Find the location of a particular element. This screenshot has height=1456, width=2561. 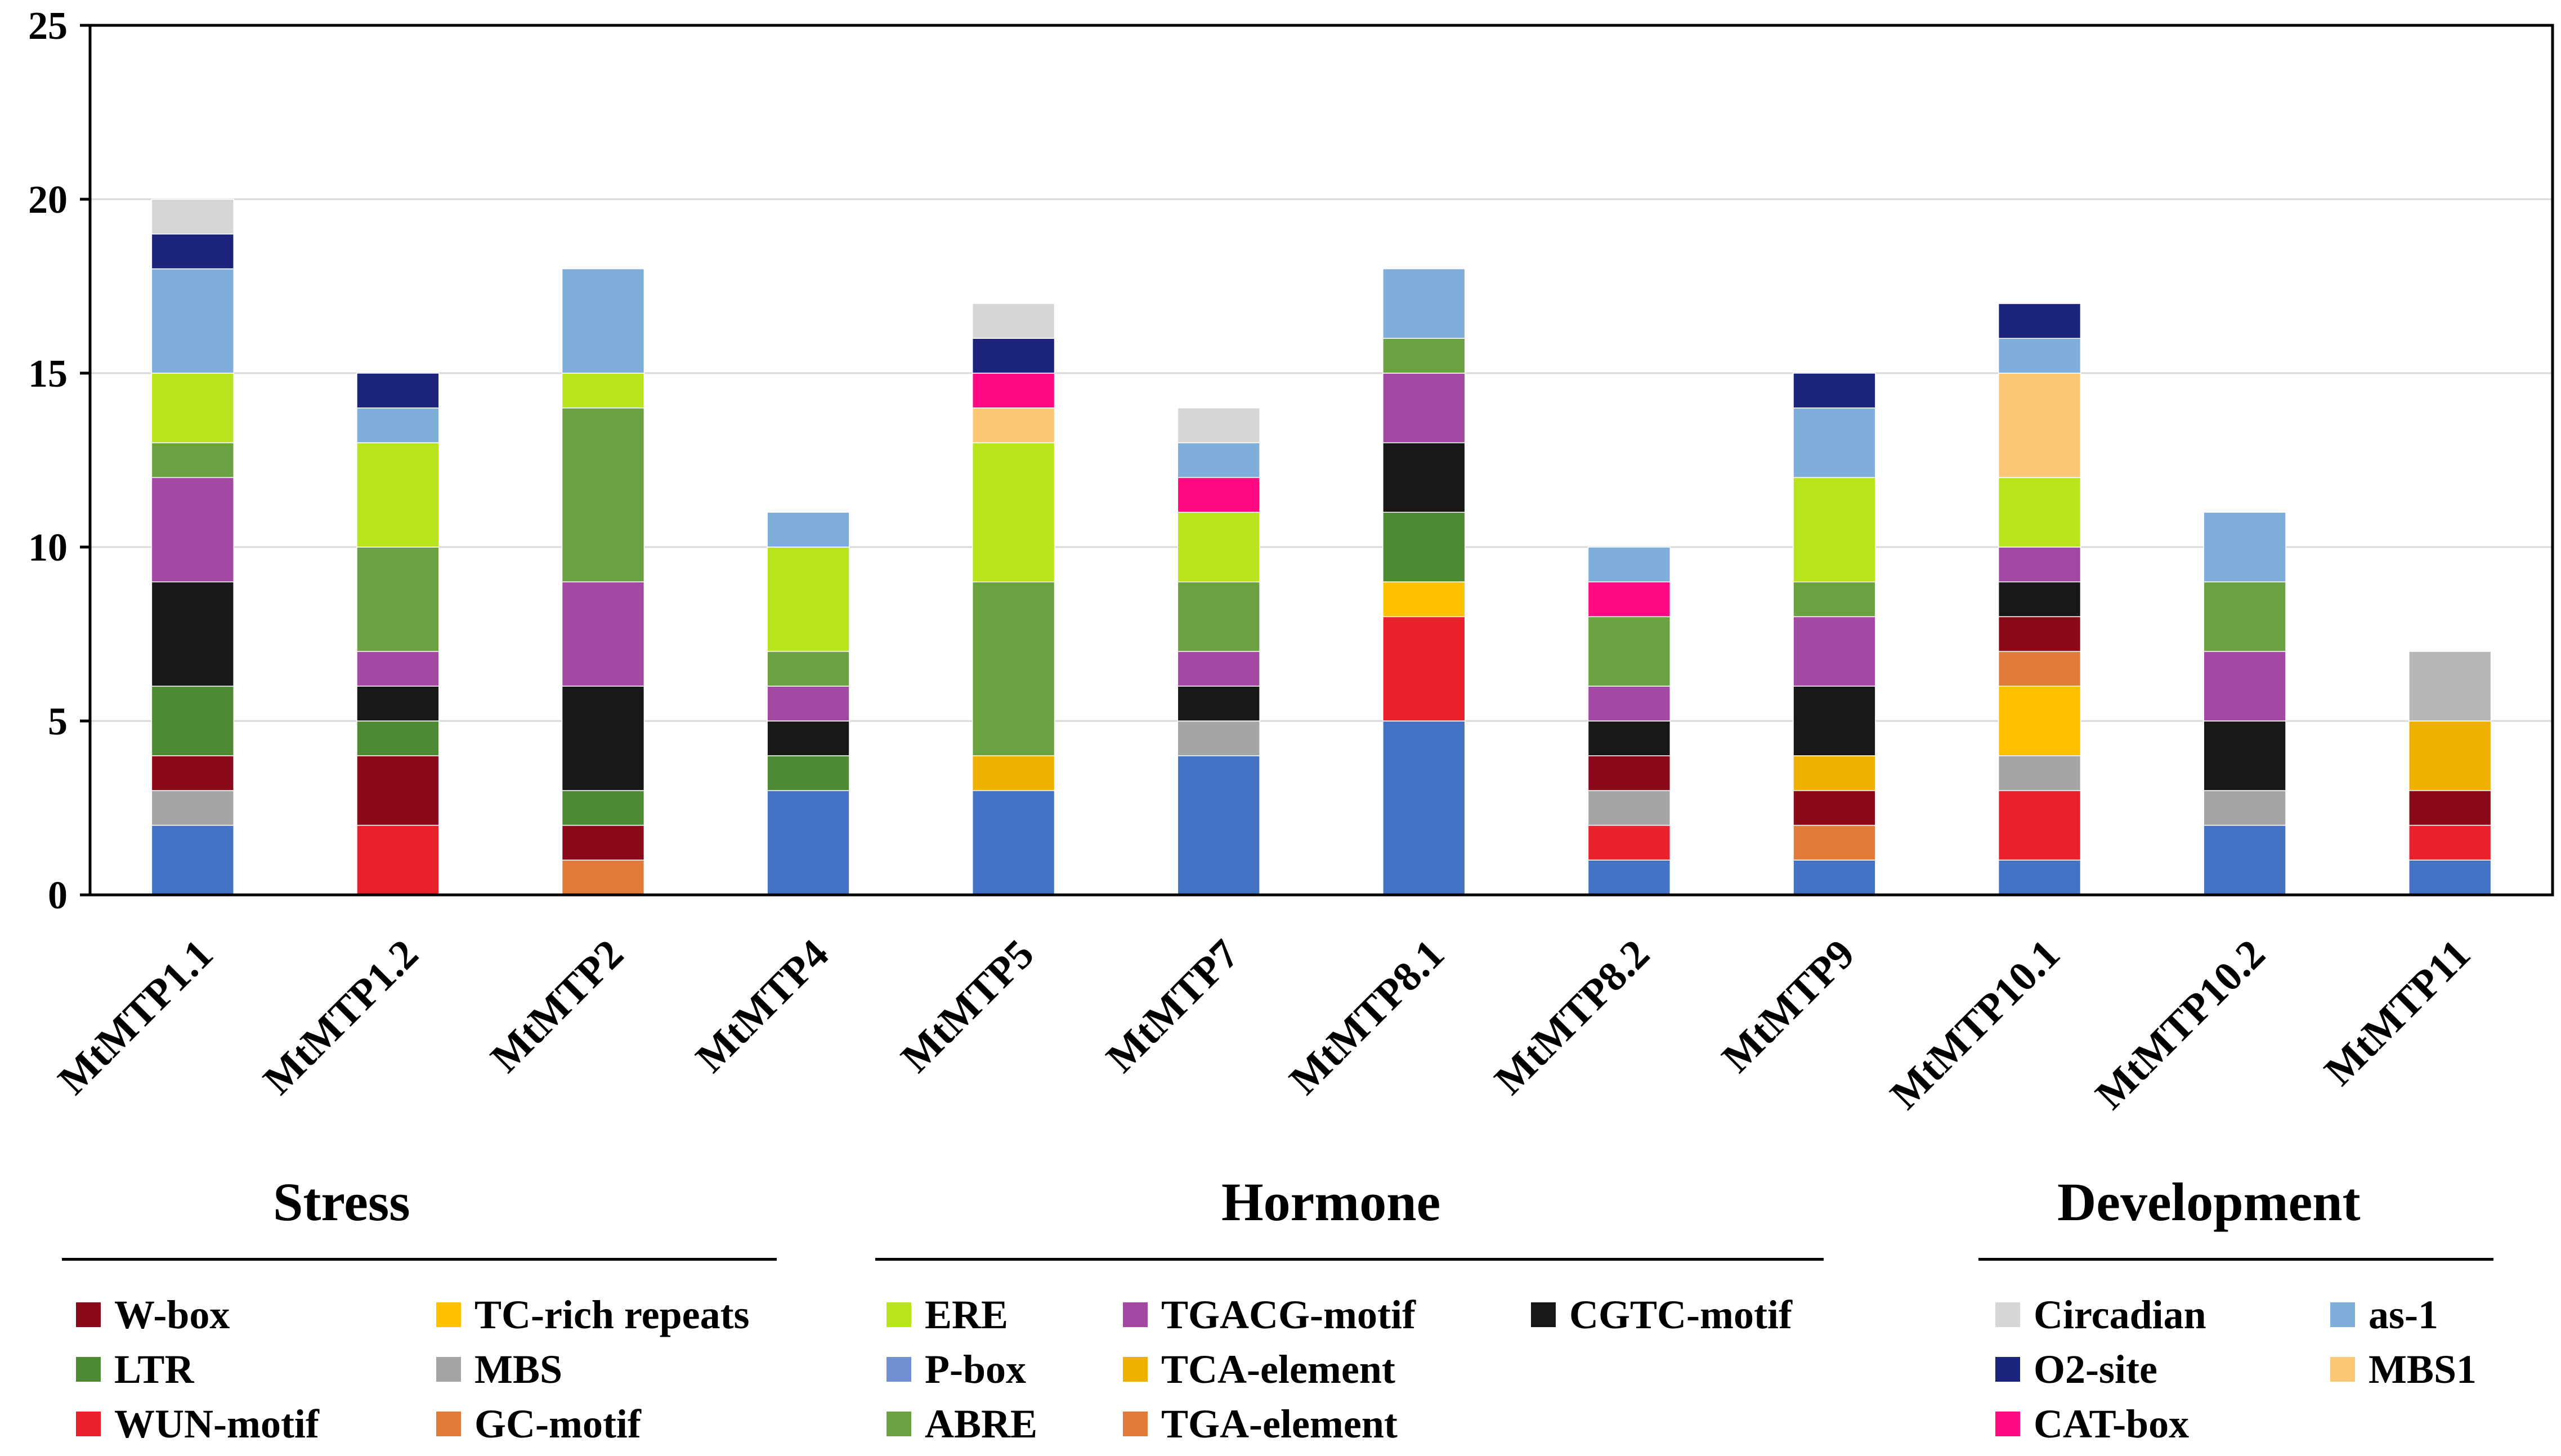

legend-item-circadian: Circadian is located at coordinates (2100, 1314).